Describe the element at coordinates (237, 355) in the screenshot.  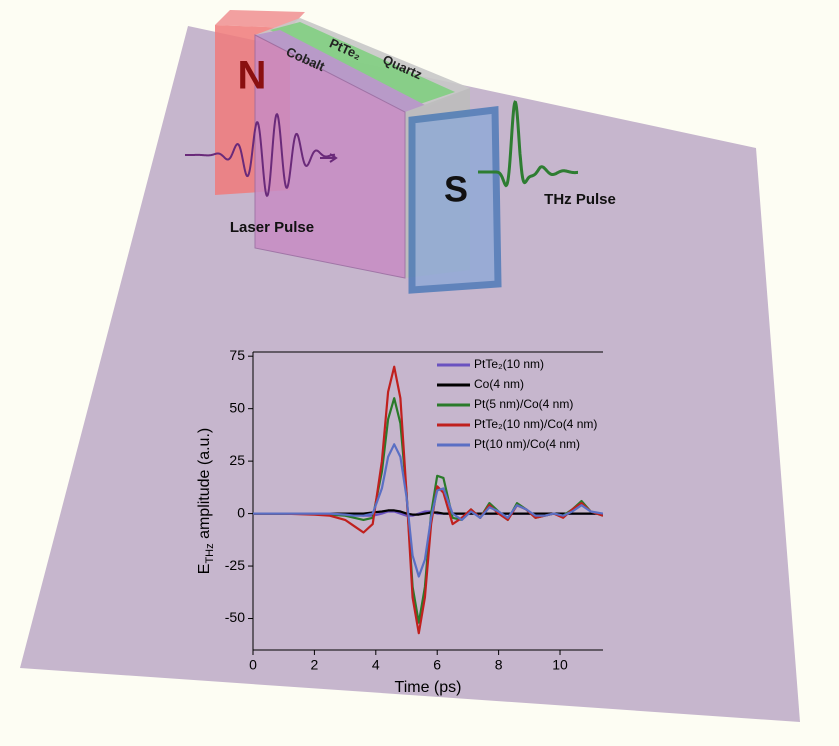
I see `y-tick-label: 75` at that location.